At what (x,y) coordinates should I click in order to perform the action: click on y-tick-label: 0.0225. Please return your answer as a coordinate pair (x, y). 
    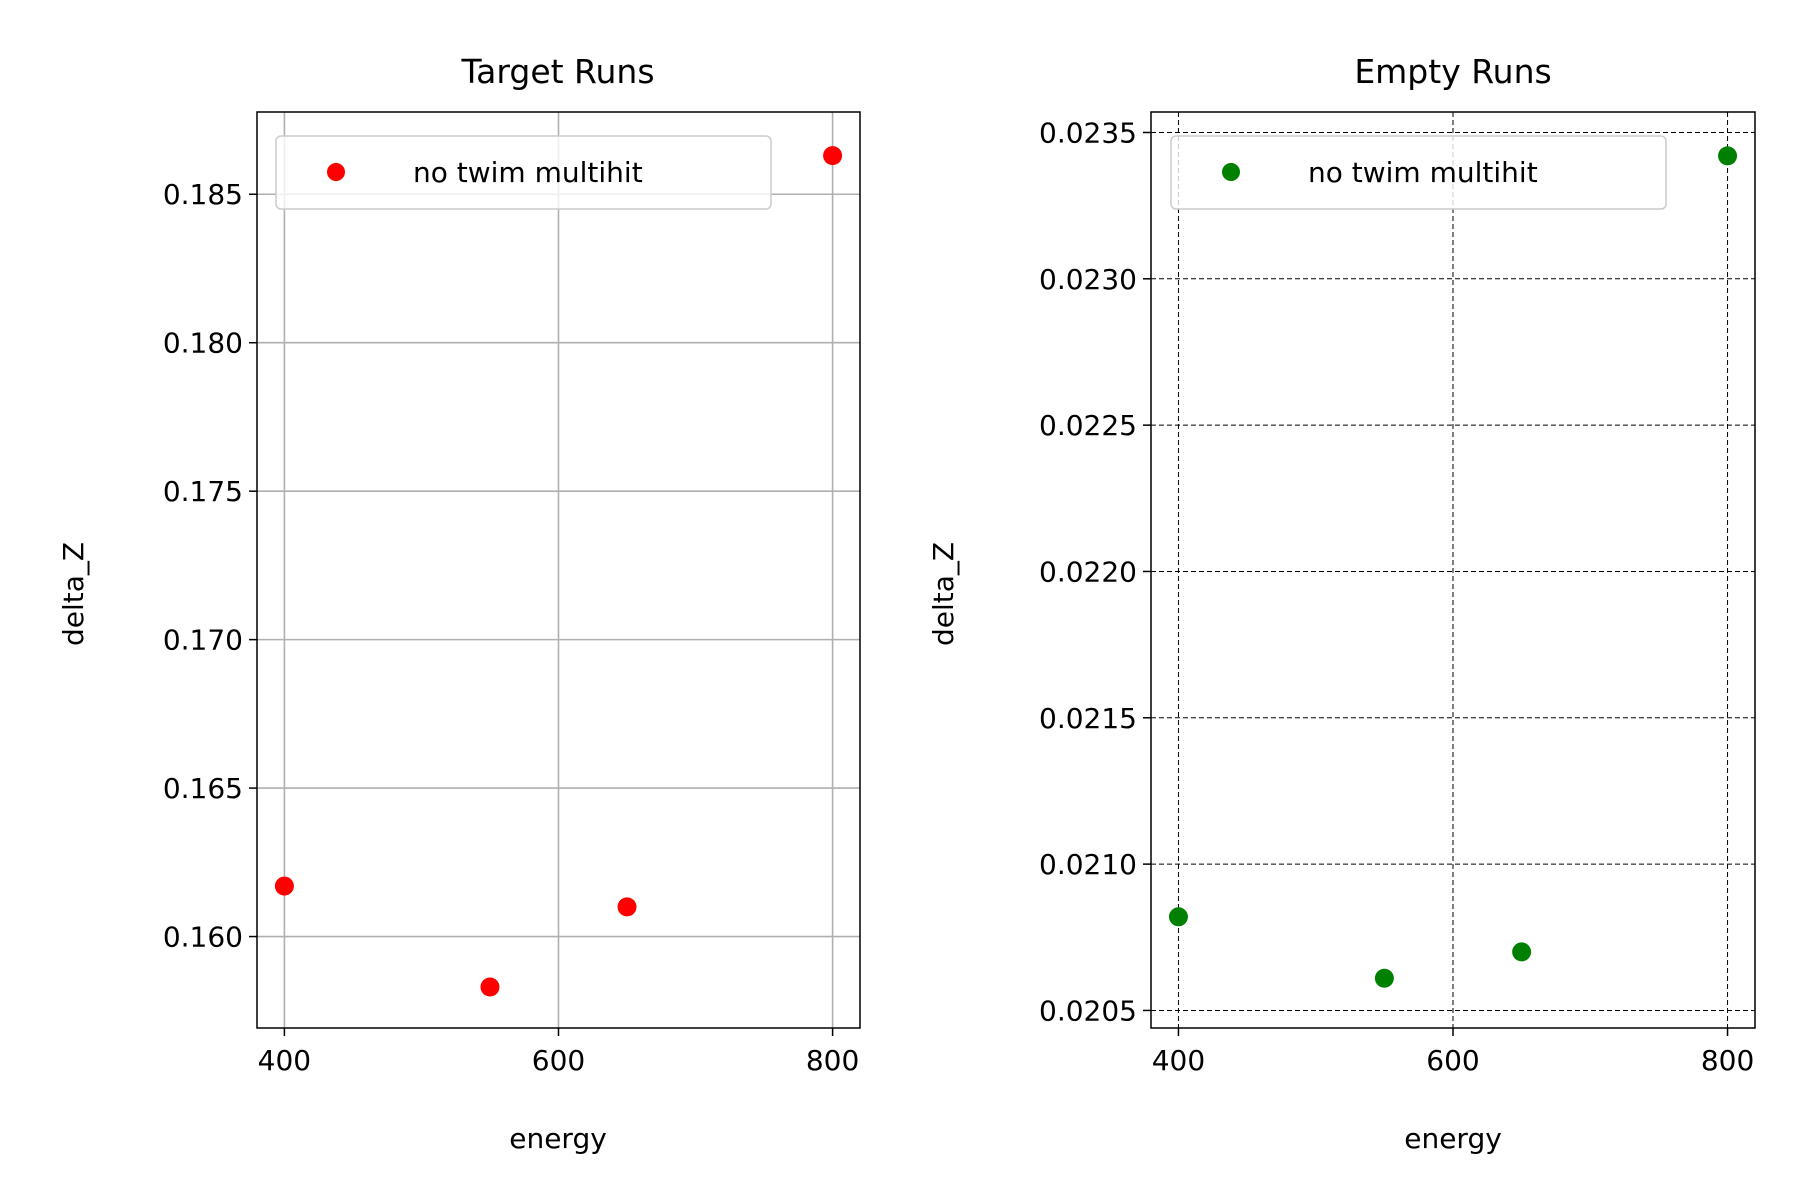
    Looking at the image, I should click on (1088, 425).